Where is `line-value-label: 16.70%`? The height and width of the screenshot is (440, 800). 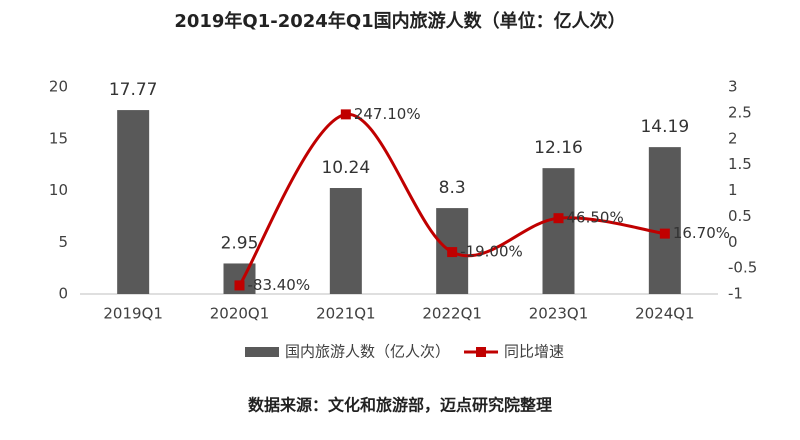 line-value-label: 16.70% is located at coordinates (701, 233).